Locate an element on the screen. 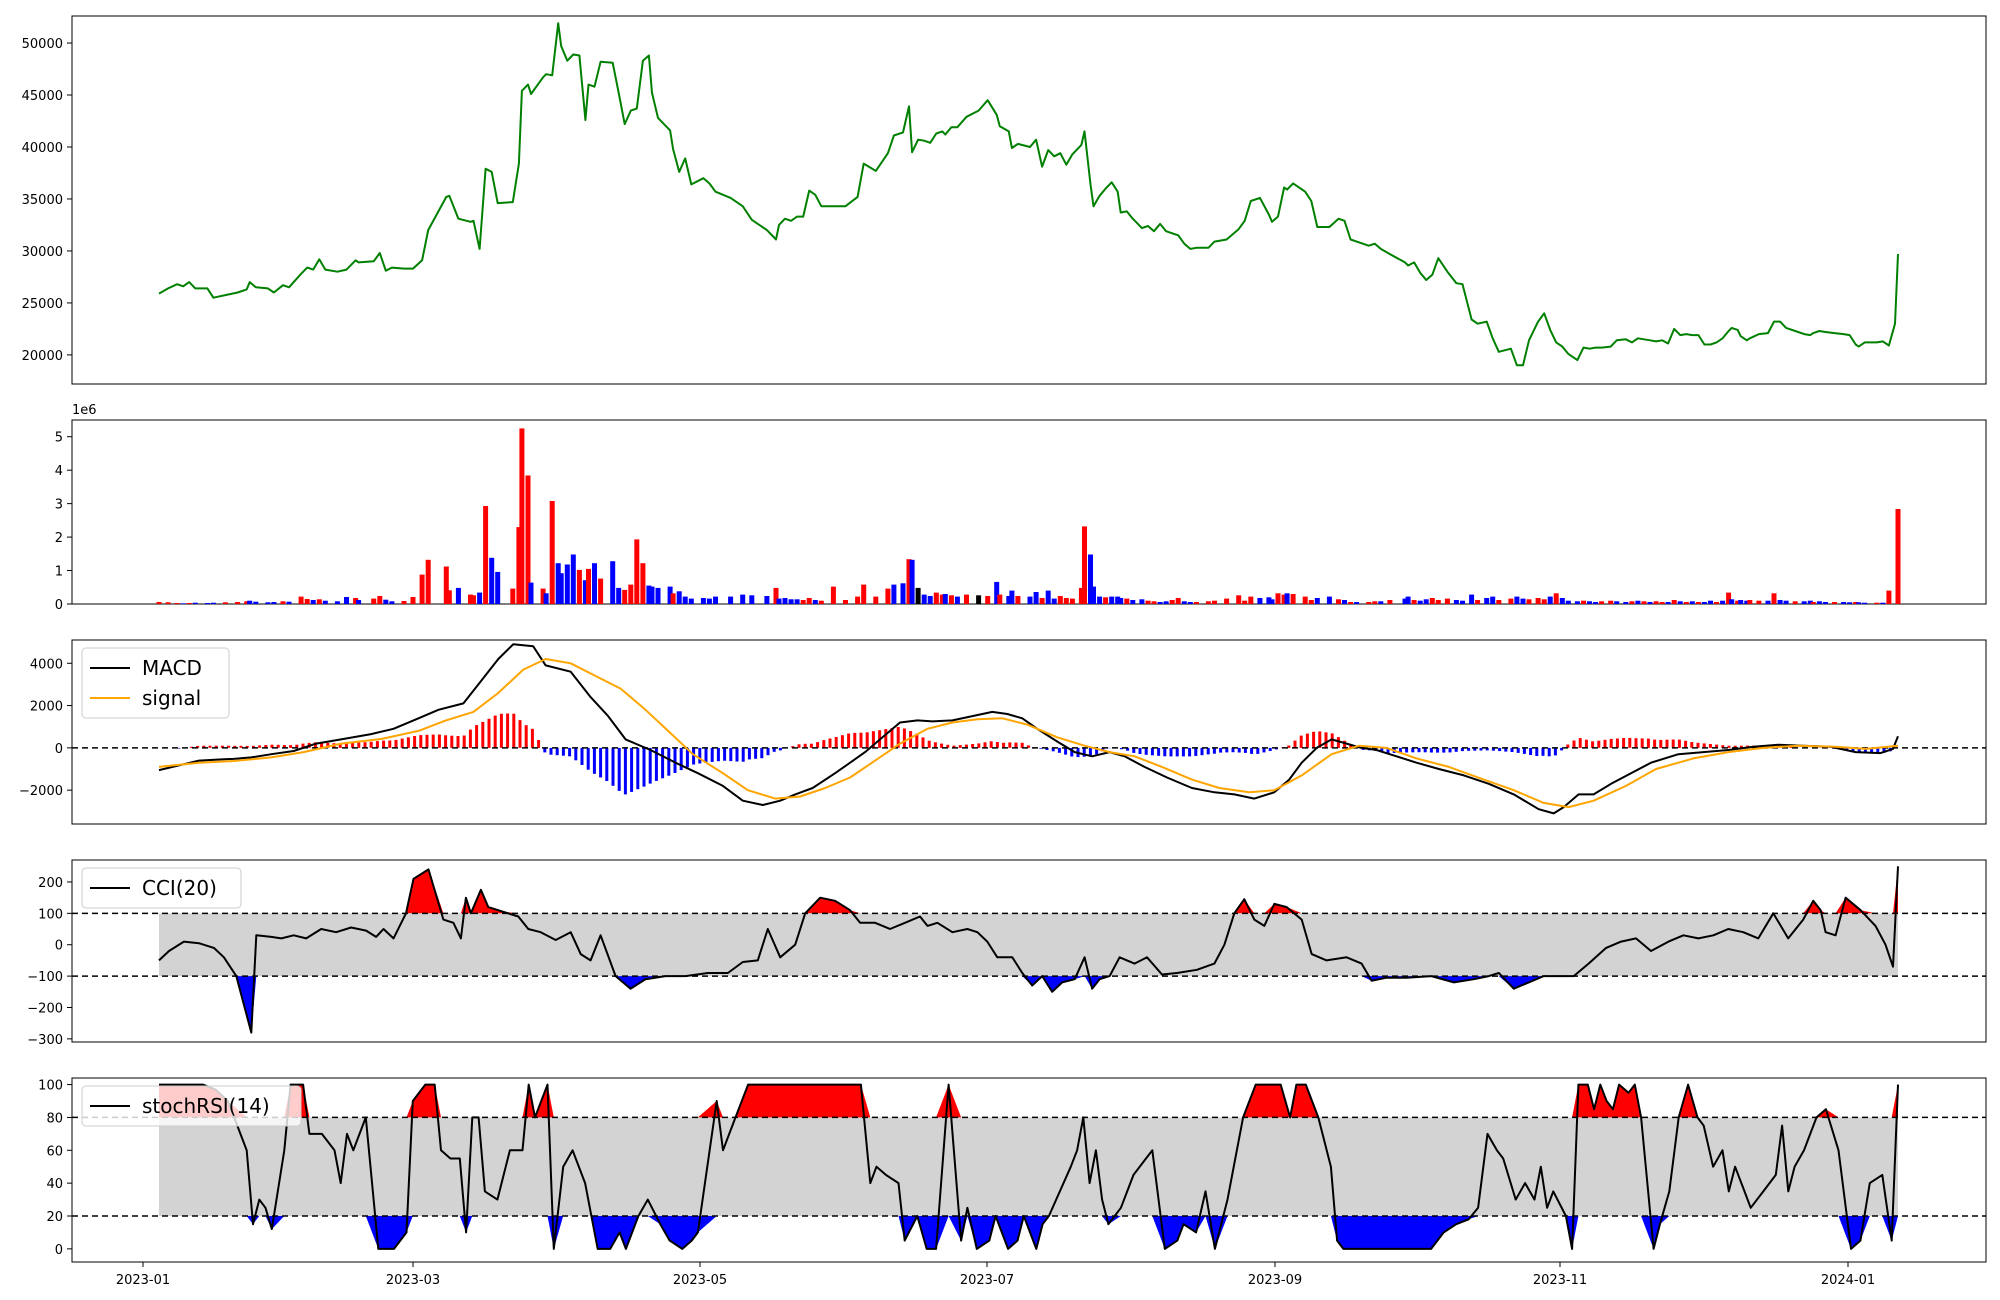 This screenshot has height=1300, width=2000. stoch-ytick-label: 20 is located at coordinates (54, 1217).